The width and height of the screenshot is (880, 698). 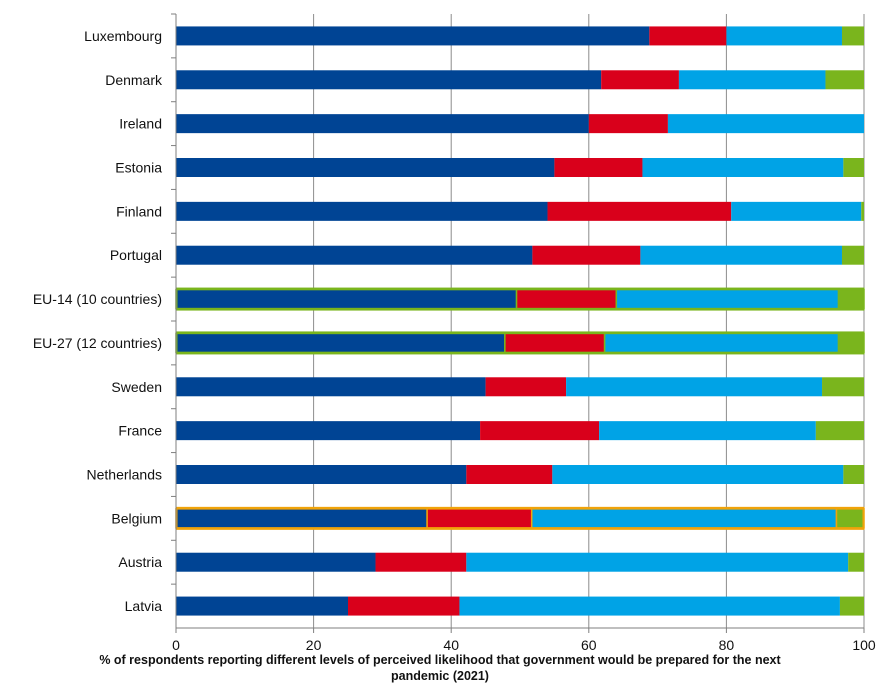 I want to click on x-tick-label: 100, so click(x=864, y=645).